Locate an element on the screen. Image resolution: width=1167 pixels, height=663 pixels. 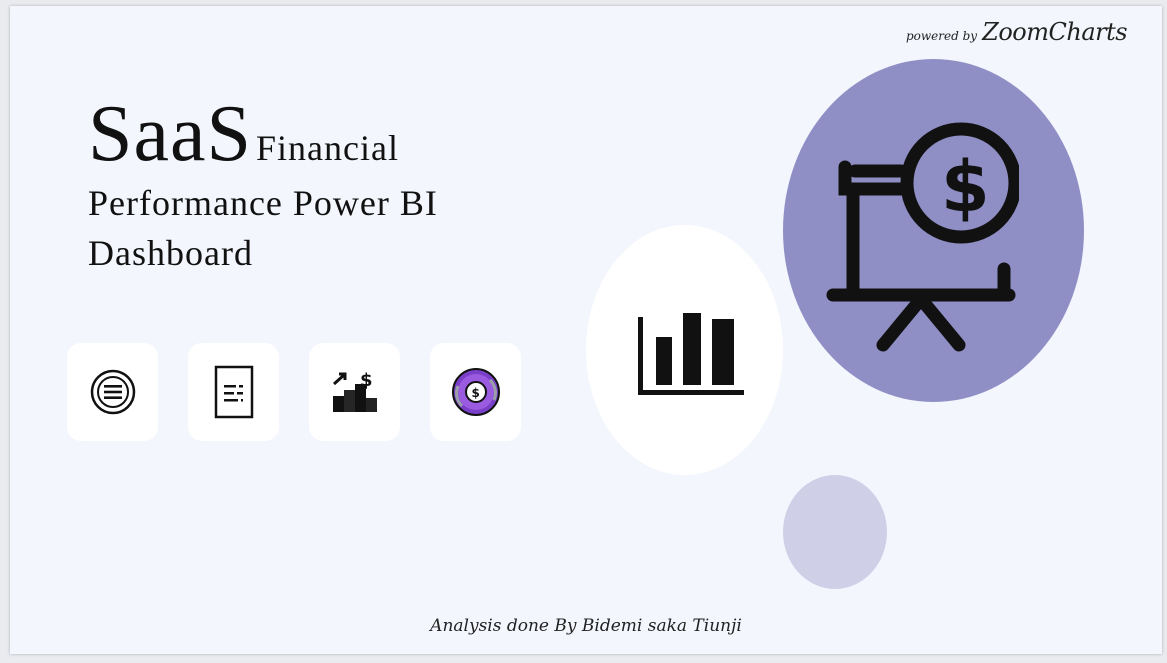
menu-circle-icon is located at coordinates (112, 392).